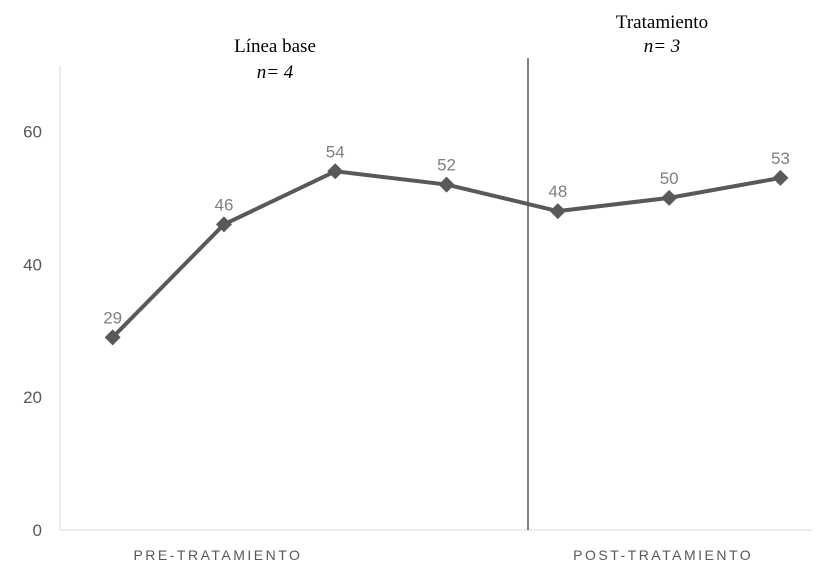  I want to click on annotation: n= 4, so click(275, 72).